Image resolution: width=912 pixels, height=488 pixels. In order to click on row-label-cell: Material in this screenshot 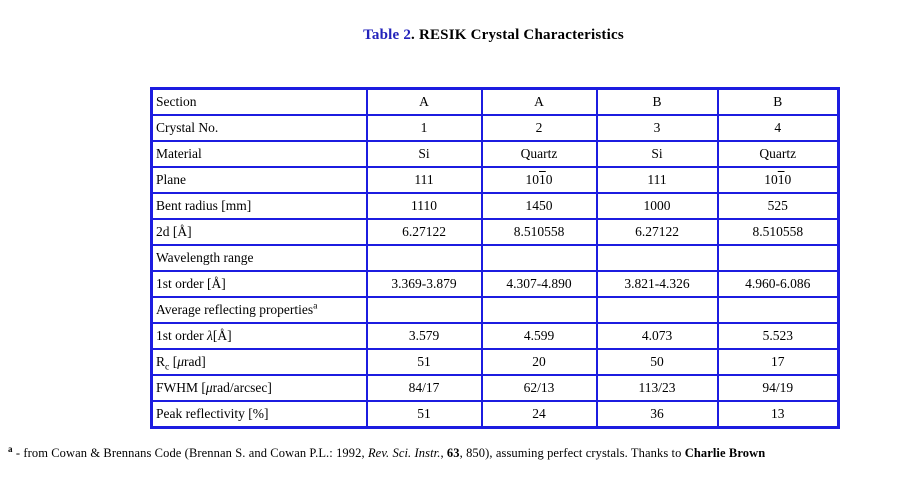, I will do `click(259, 154)`.